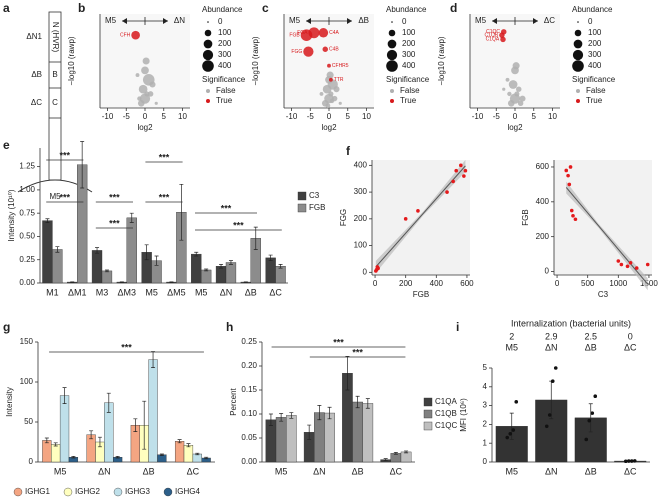 The width and height of the screenshot is (667, 504). What do you see at coordinates (485, 367) in the screenshot?
I see `y-tick-label: 5` at bounding box center [485, 367].